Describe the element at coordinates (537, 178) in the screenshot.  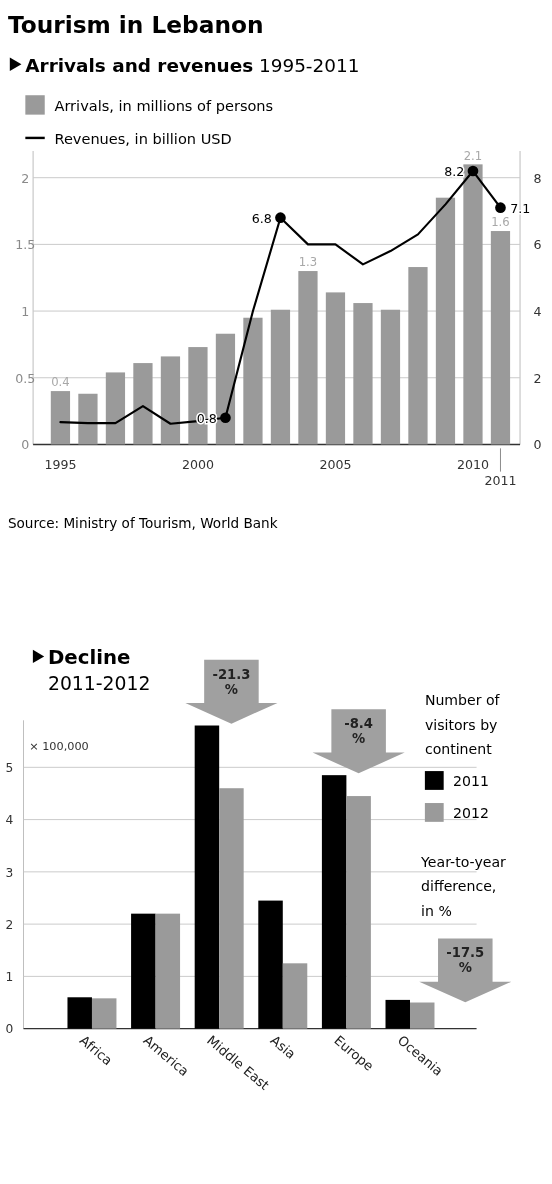
I see `y2-tick-label: 8` at that location.